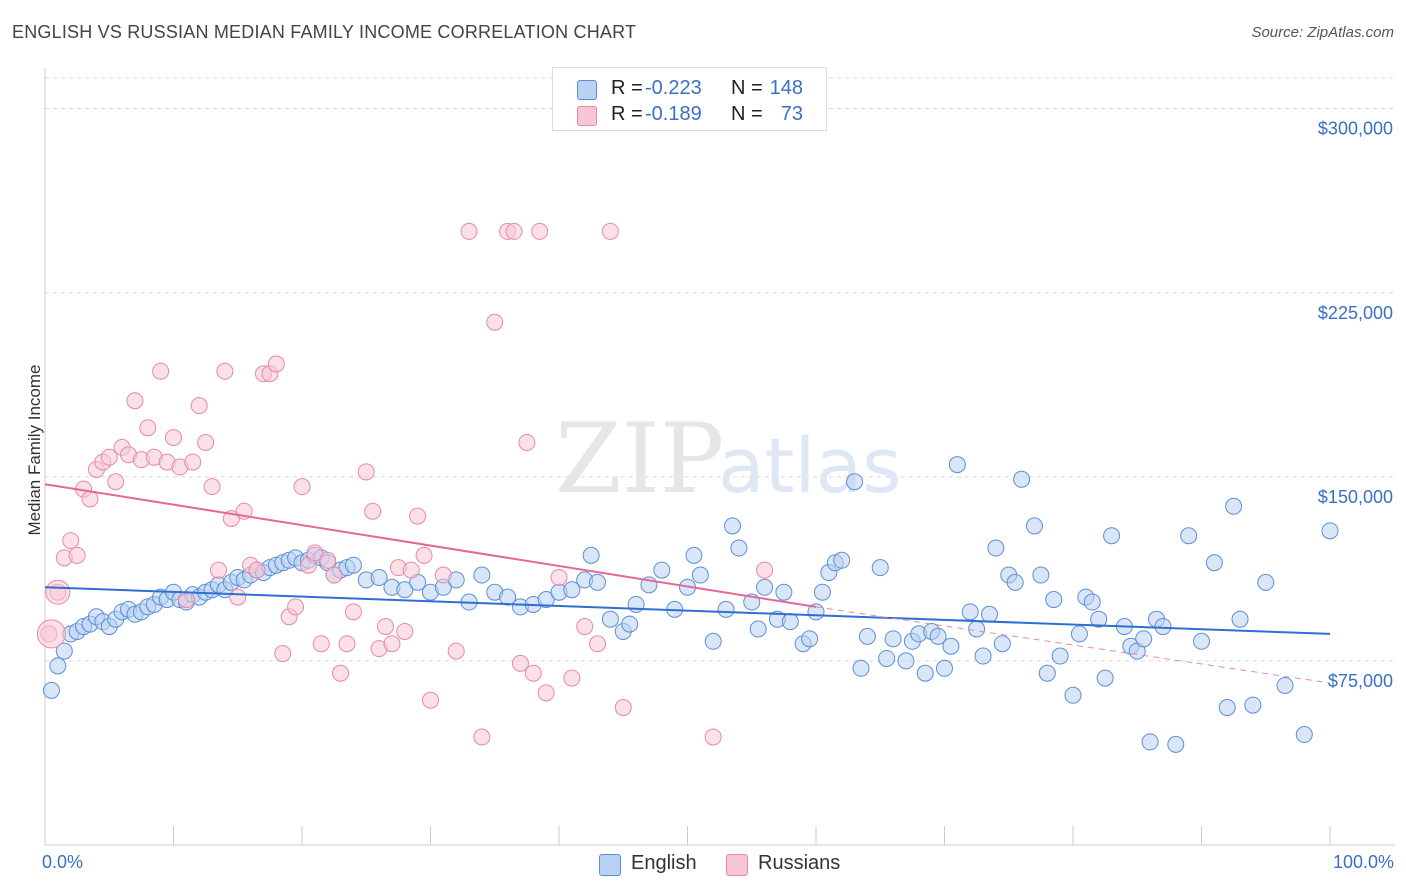  What do you see at coordinates (627, 88) in the screenshot?
I see `r-label: R =` at bounding box center [627, 88].